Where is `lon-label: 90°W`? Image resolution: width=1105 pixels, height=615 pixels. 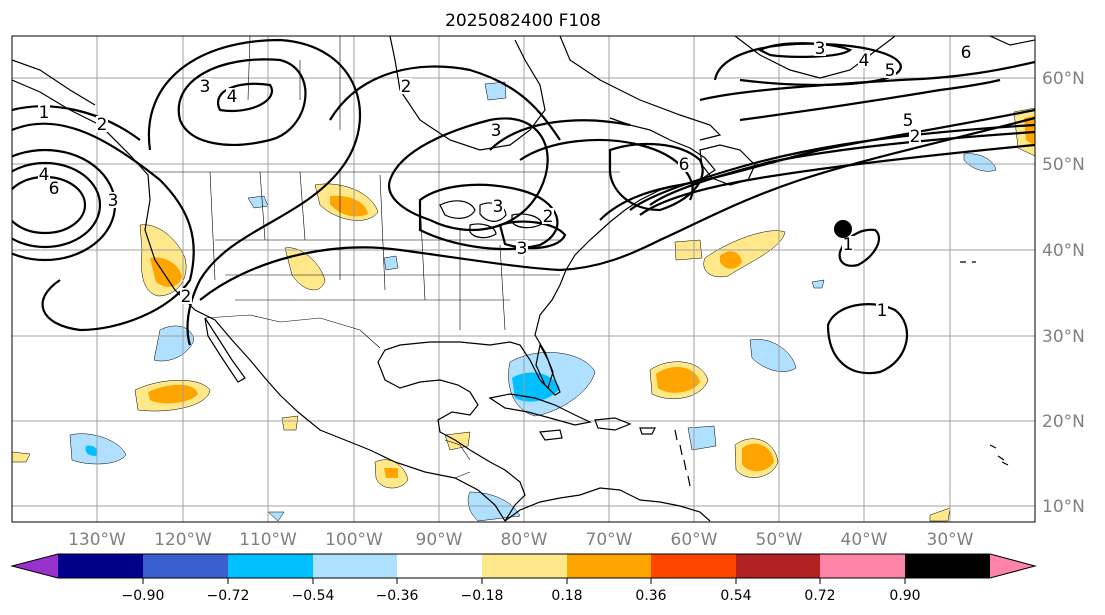
lon-label: 90°W is located at coordinates (439, 540).